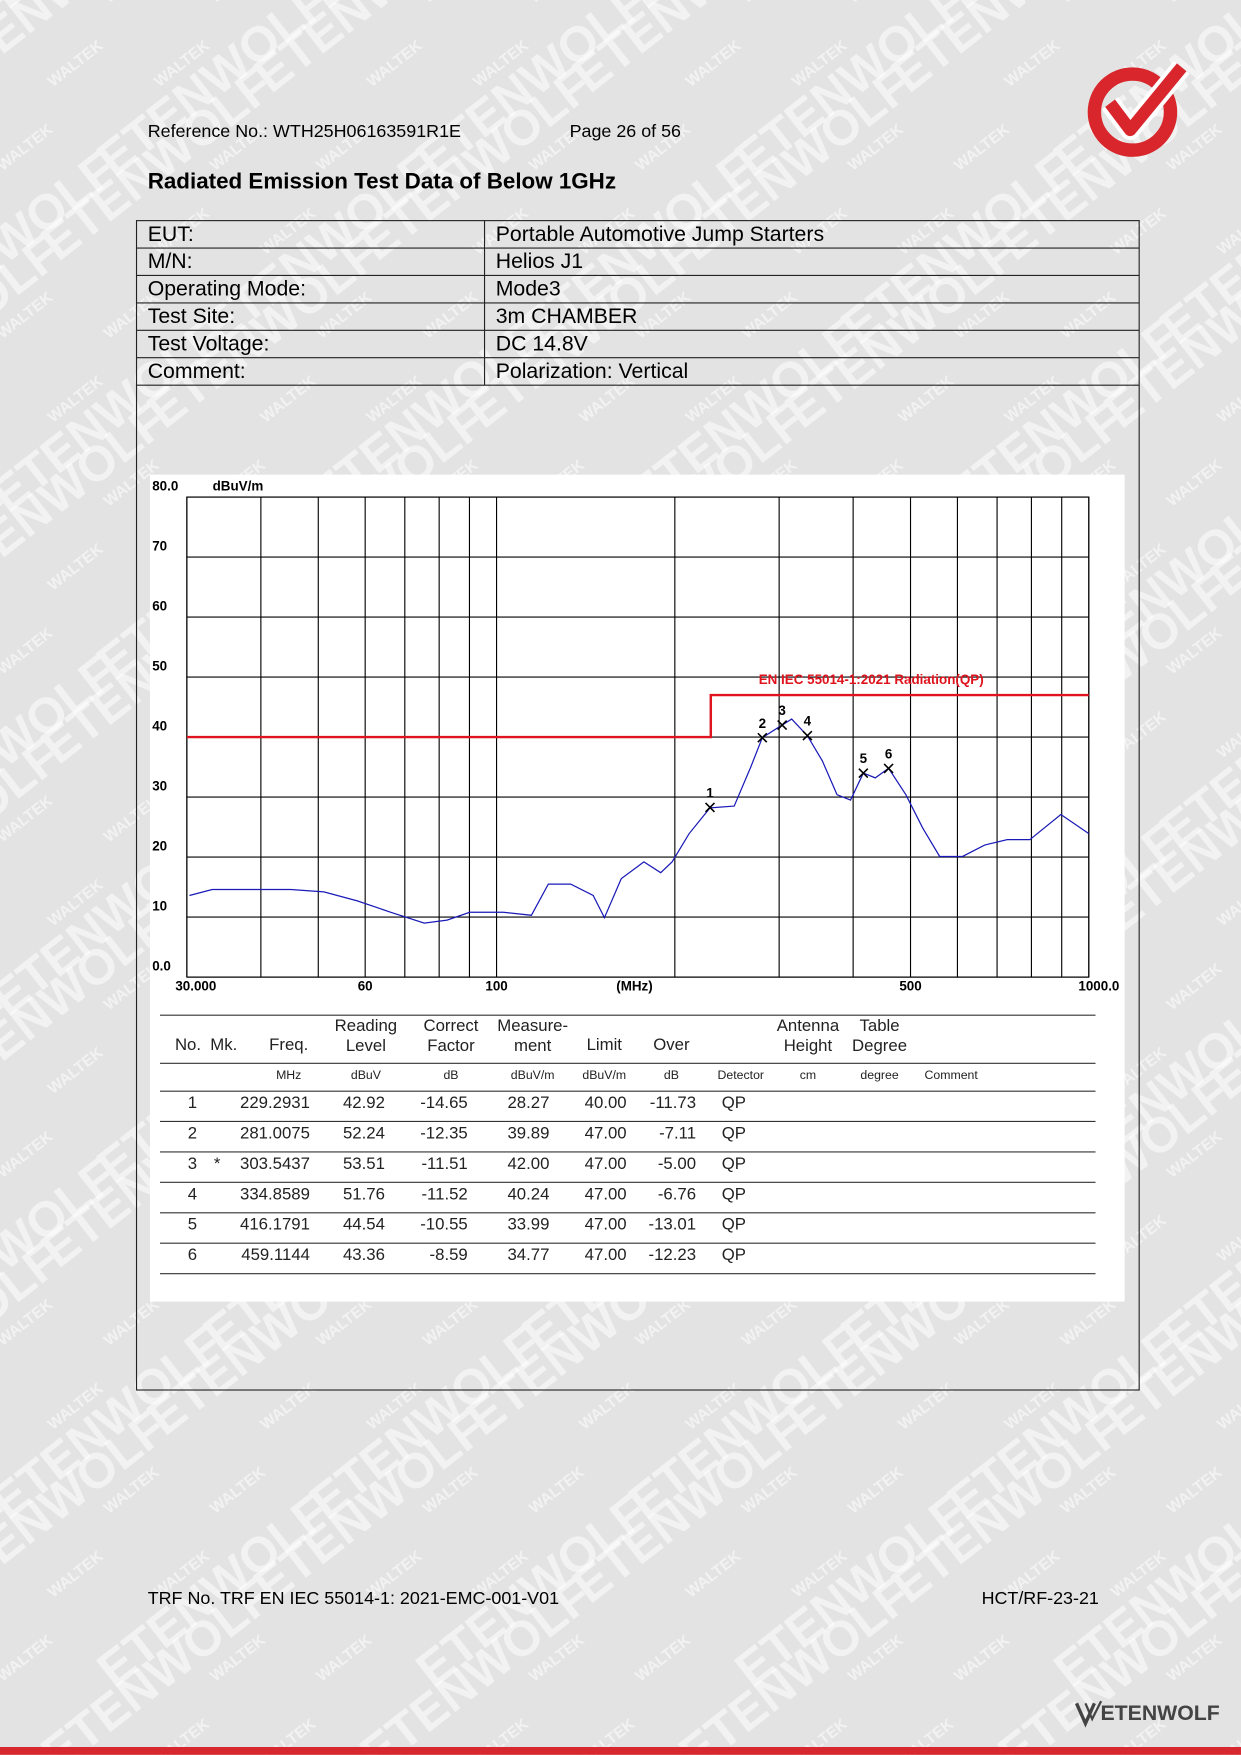 The width and height of the screenshot is (1241, 1755). What do you see at coordinates (741, 1075) in the screenshot?
I see `column-unit: Detector` at bounding box center [741, 1075].